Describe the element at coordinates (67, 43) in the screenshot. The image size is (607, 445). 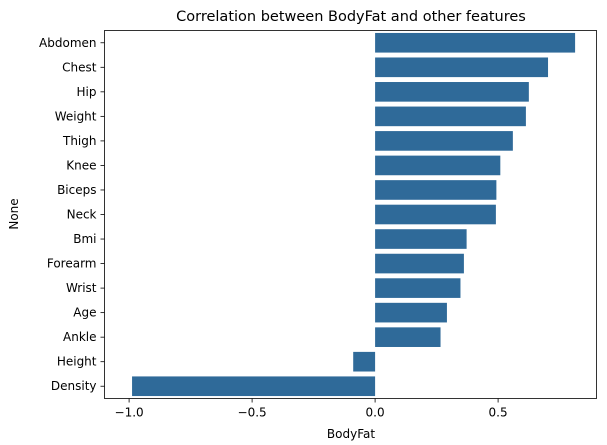
I see `y-tick-label: Abdomen` at that location.